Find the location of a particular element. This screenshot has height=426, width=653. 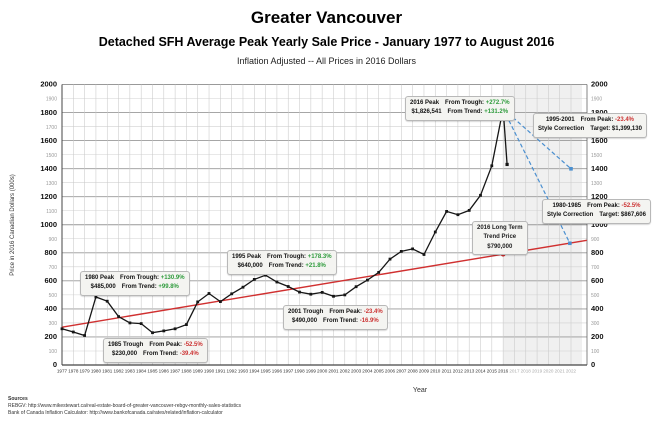

y-axis-title: Price in 2016 Canadian Dollars (000s) is located at coordinates (13, 224).